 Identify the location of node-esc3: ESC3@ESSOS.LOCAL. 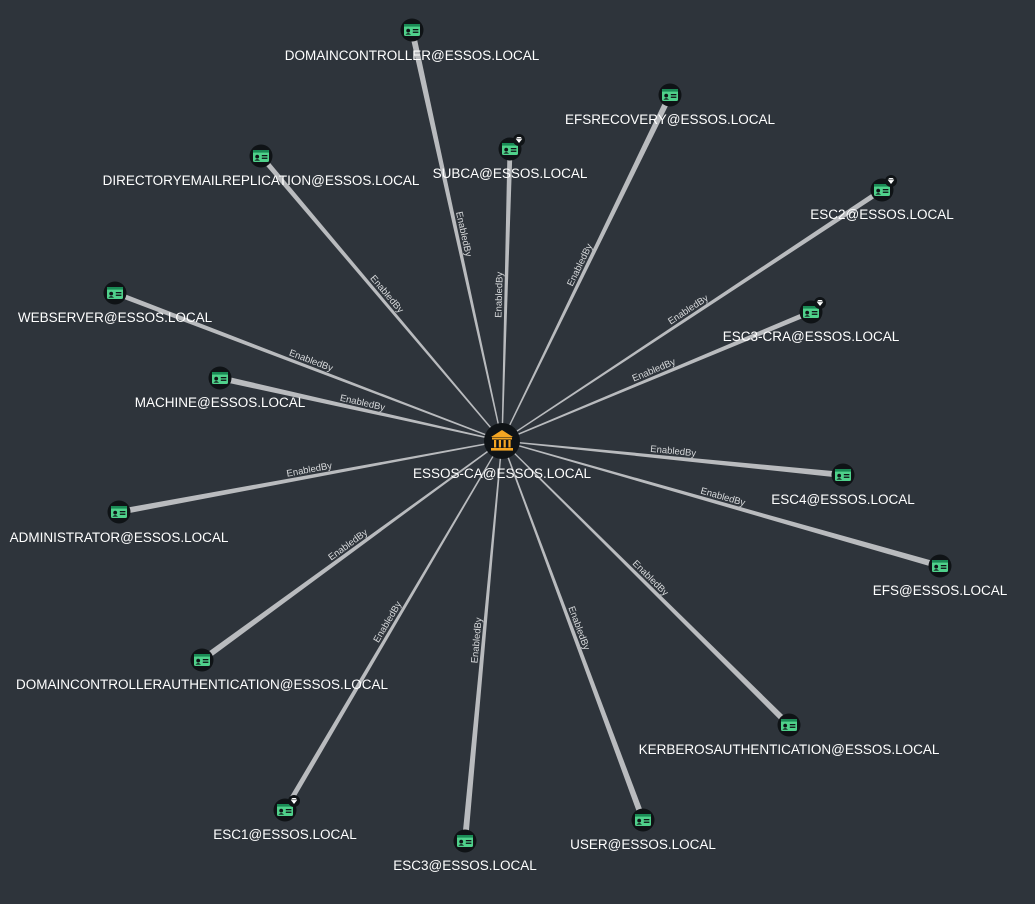
(465, 851).